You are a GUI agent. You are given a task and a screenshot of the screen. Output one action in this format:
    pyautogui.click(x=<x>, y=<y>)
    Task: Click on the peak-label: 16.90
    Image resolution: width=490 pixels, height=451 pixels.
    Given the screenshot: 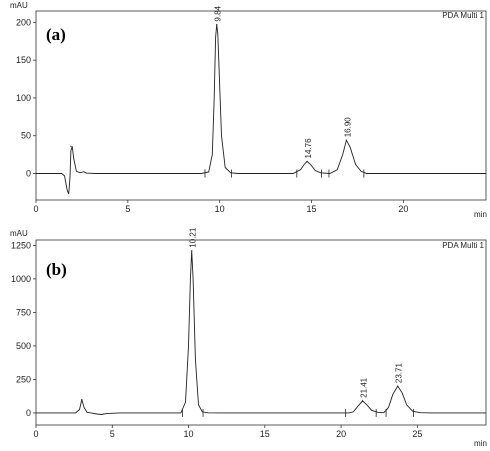 What is the action you would take?
    pyautogui.click(x=347, y=127)
    